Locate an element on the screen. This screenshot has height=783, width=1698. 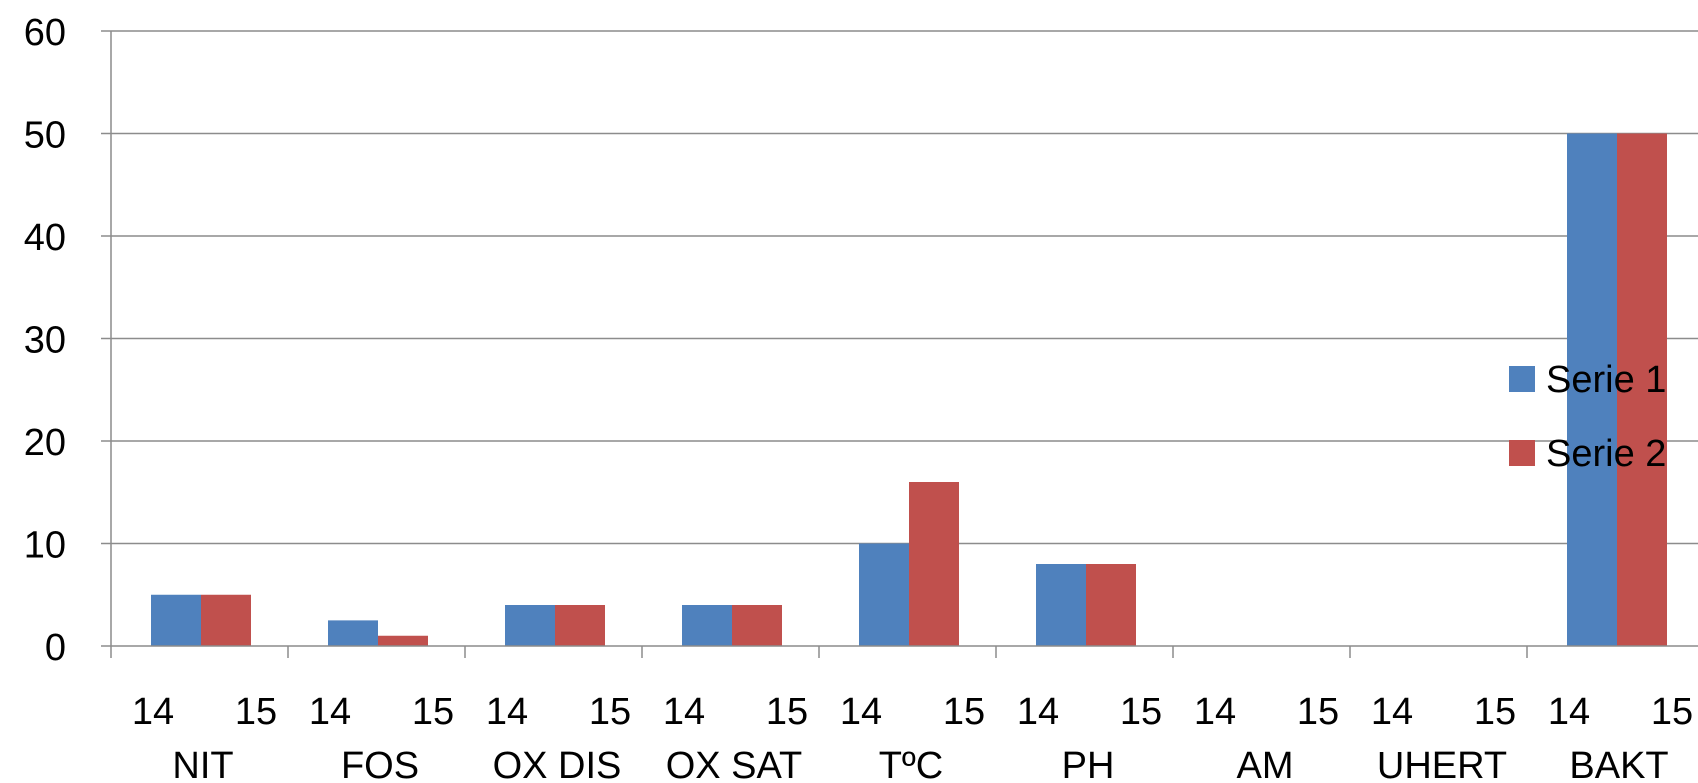
bar-serie-1-ph is located at coordinates (1061, 605).